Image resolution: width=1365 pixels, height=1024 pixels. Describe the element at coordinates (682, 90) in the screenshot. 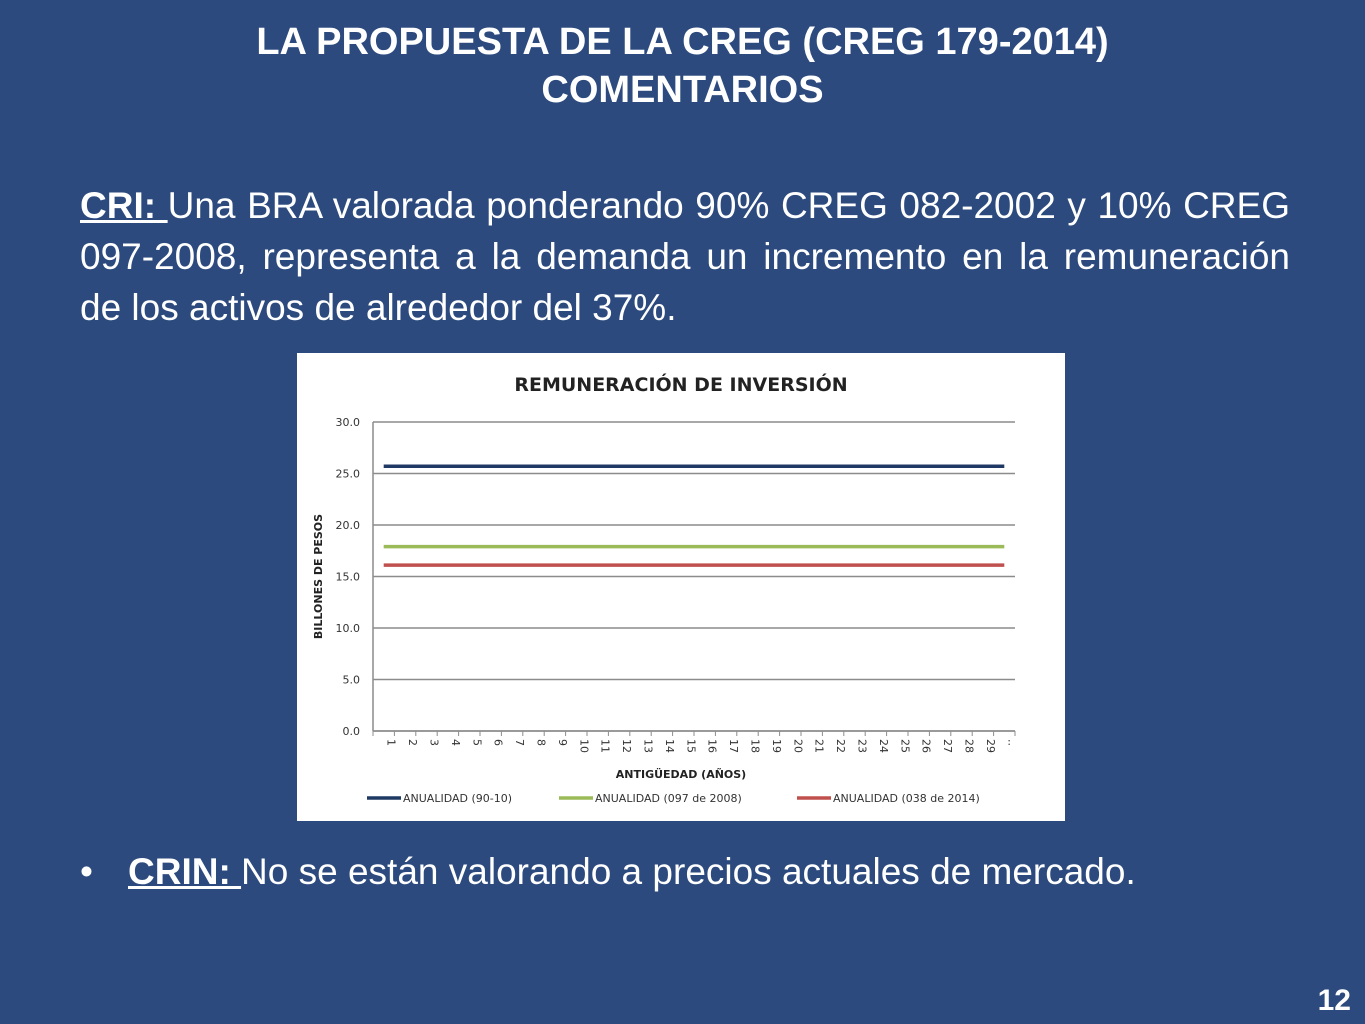

I see `title-line-2: COMENTARIOS` at that location.